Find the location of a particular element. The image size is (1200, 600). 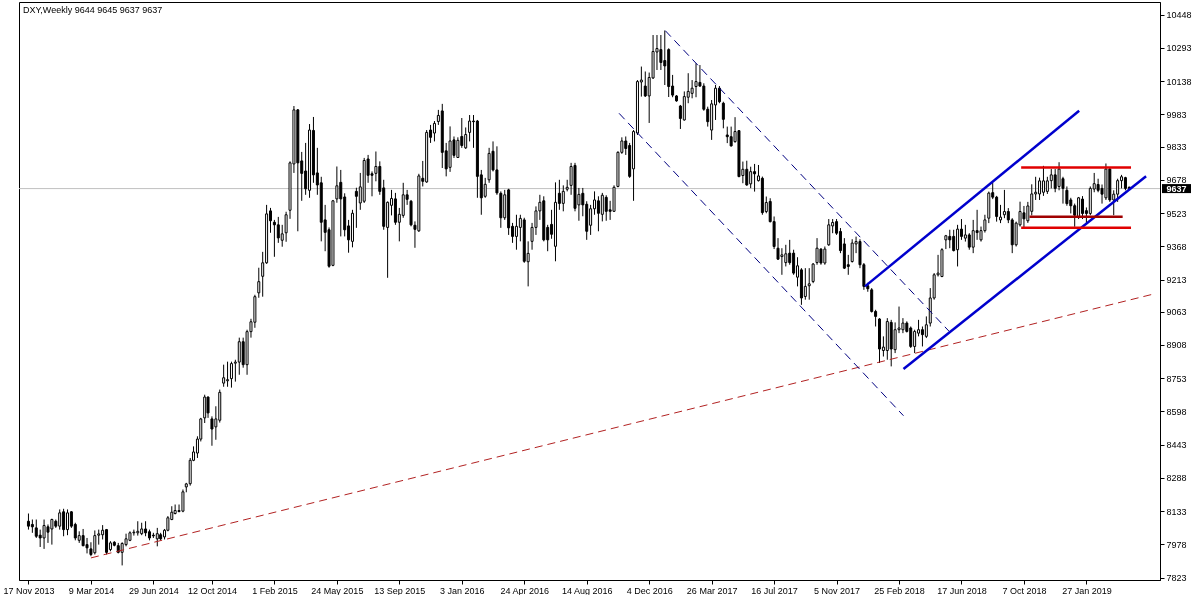

x-tick-label: 1 Feb 2015 is located at coordinates (275, 590).